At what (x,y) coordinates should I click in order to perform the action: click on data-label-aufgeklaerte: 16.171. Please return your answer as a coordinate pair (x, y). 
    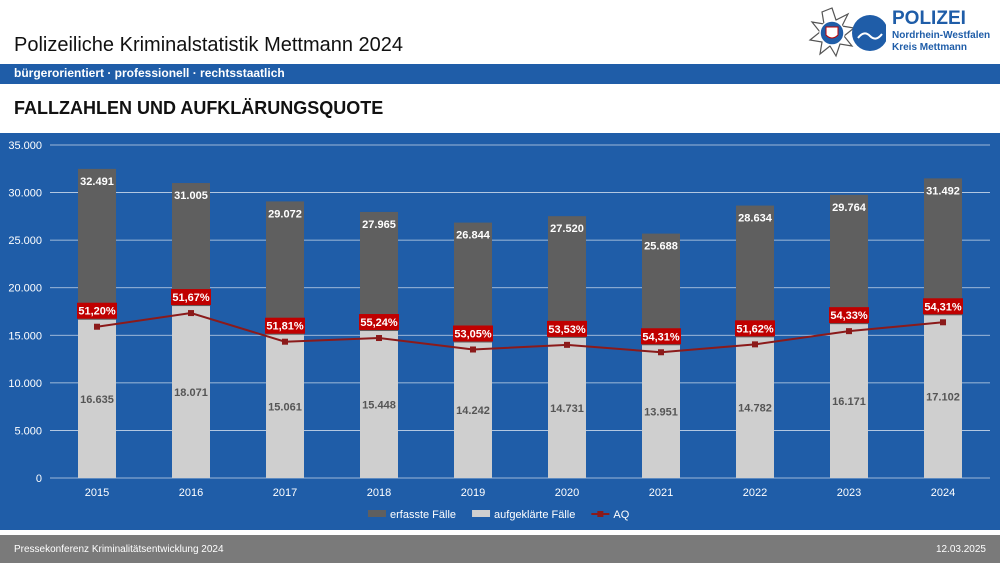
    Looking at the image, I should click on (849, 402).